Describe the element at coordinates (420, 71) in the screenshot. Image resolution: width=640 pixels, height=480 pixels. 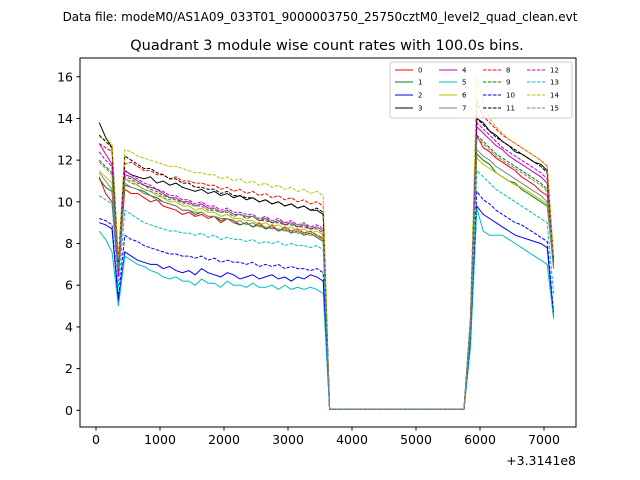
I see `legend-label-0: 0` at that location.